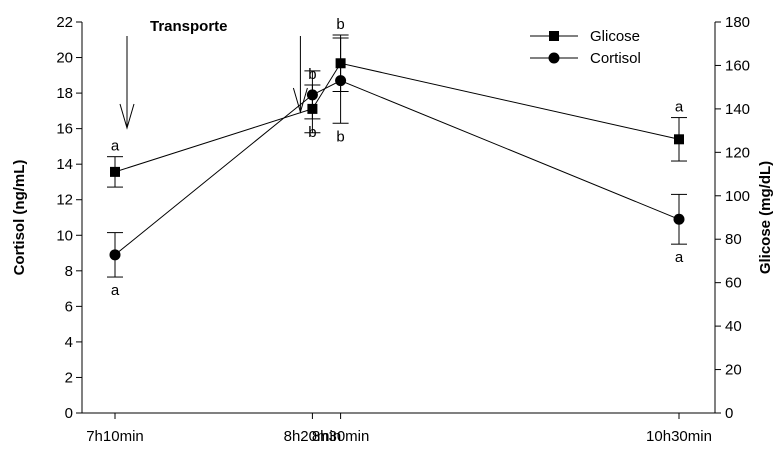 This screenshot has width=778, height=451. I want to click on x-tick-label: 10h30min, so click(679, 436).